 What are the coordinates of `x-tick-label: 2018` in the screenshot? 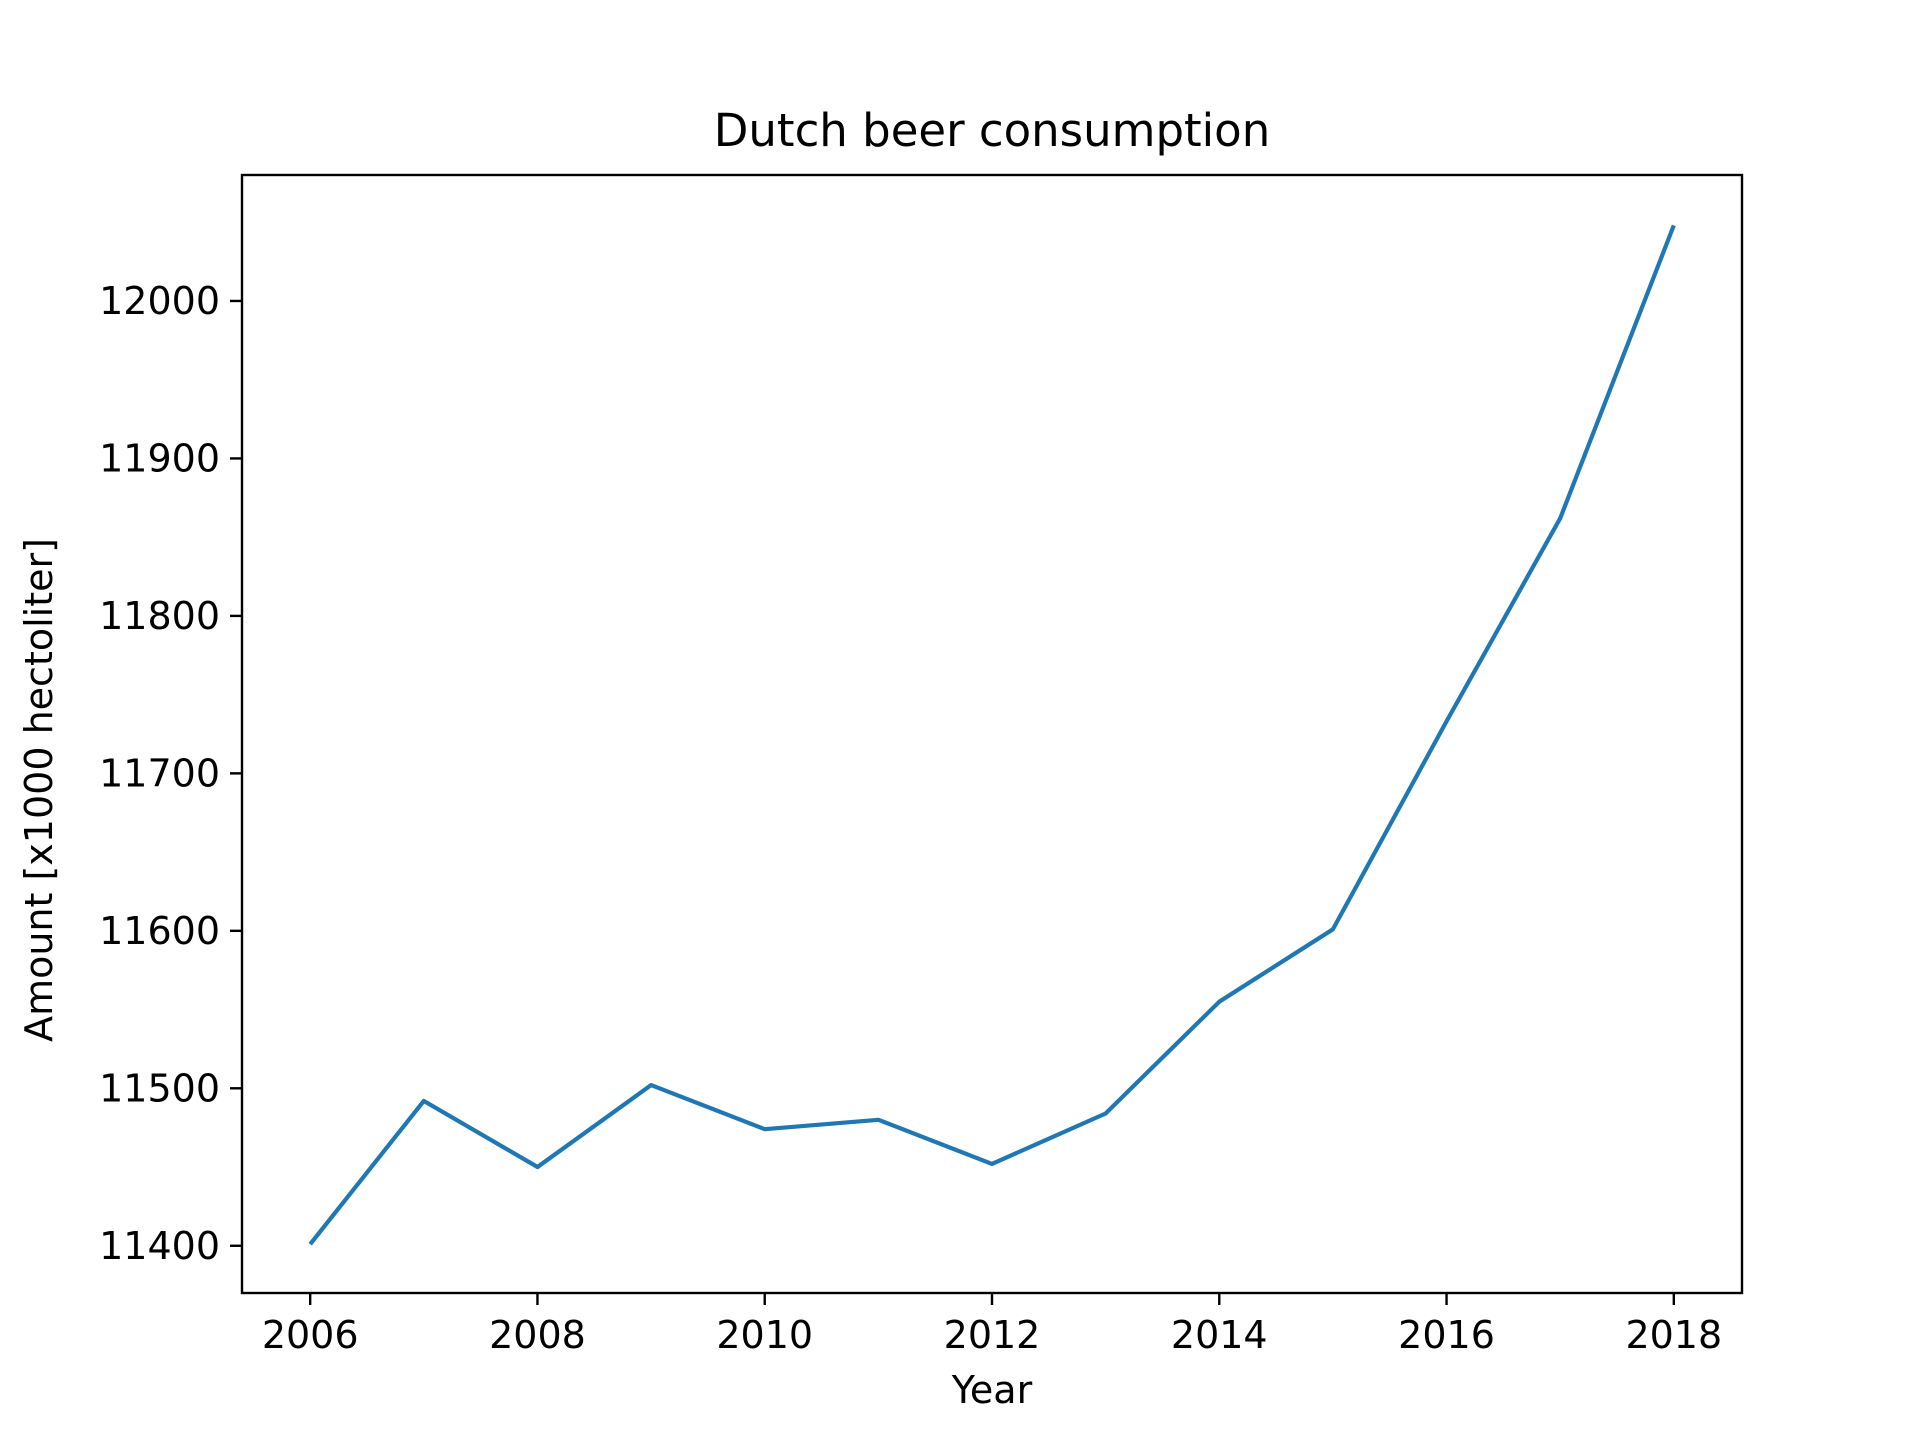 It's located at (1673, 1335).